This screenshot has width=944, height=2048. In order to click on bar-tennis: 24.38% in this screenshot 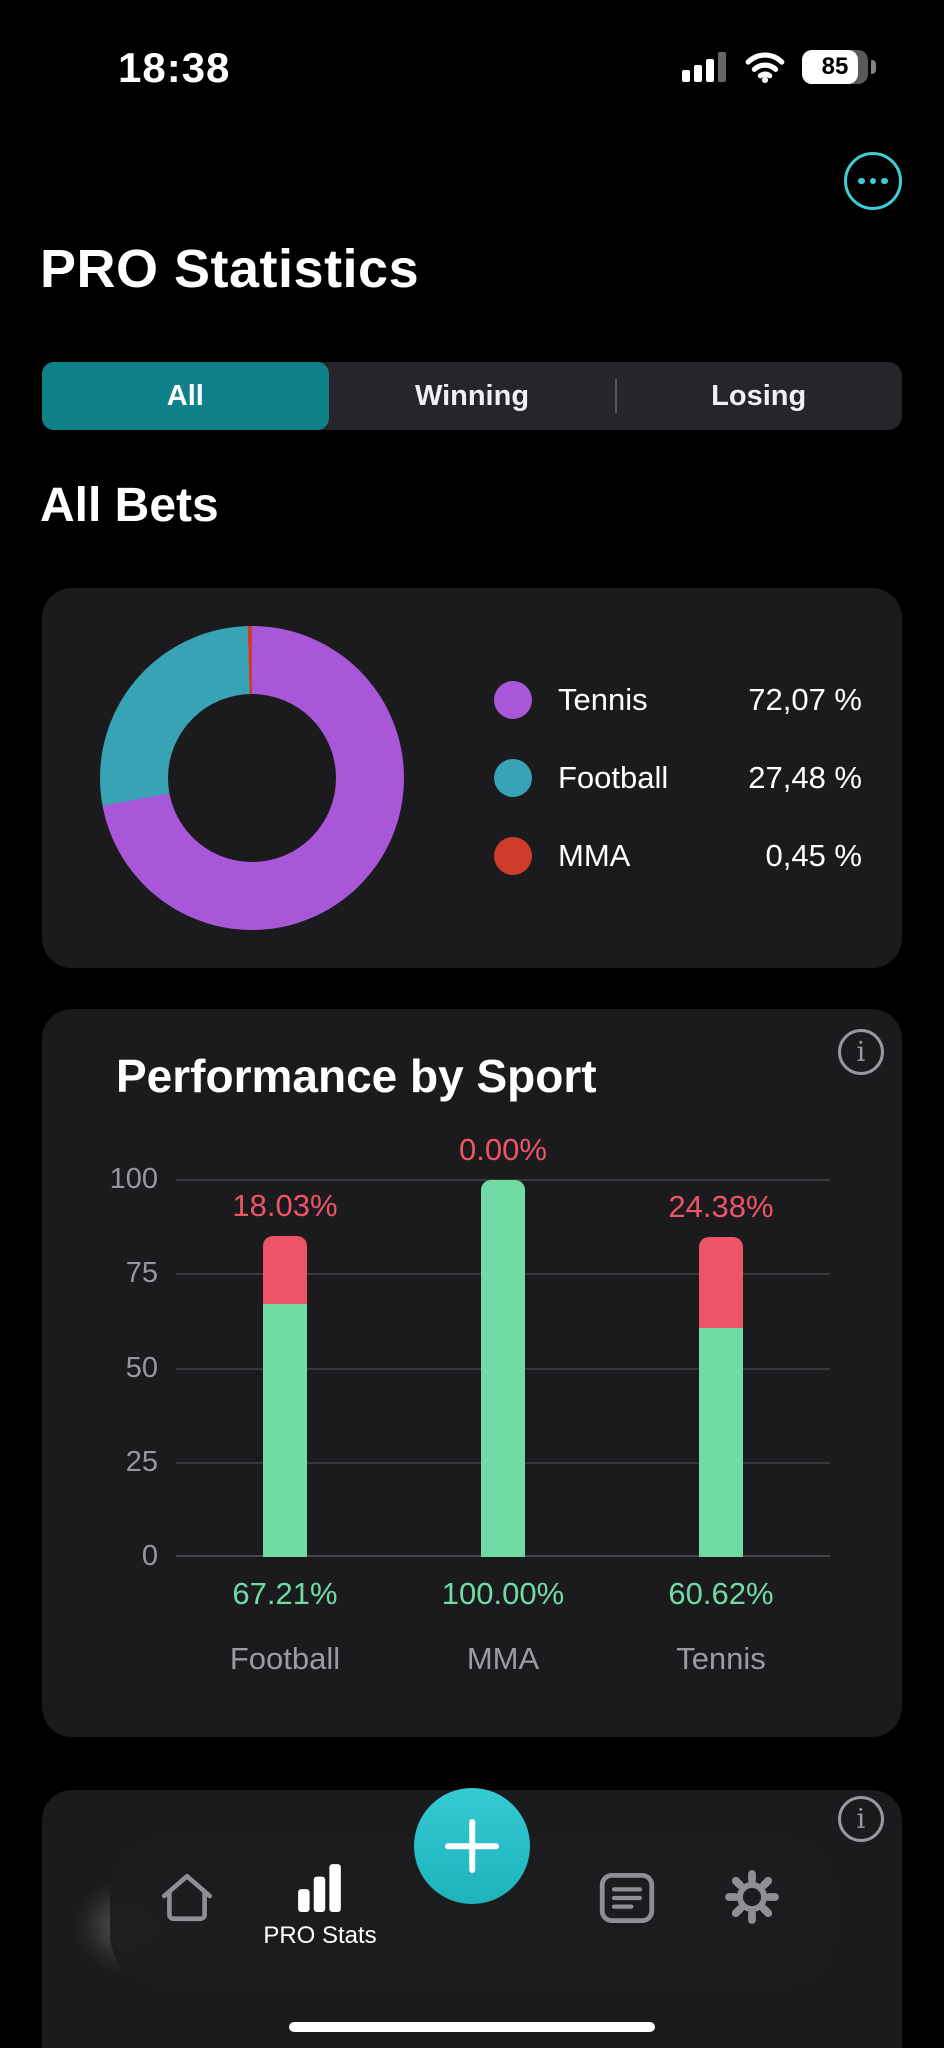, I will do `click(721, 1368)`.